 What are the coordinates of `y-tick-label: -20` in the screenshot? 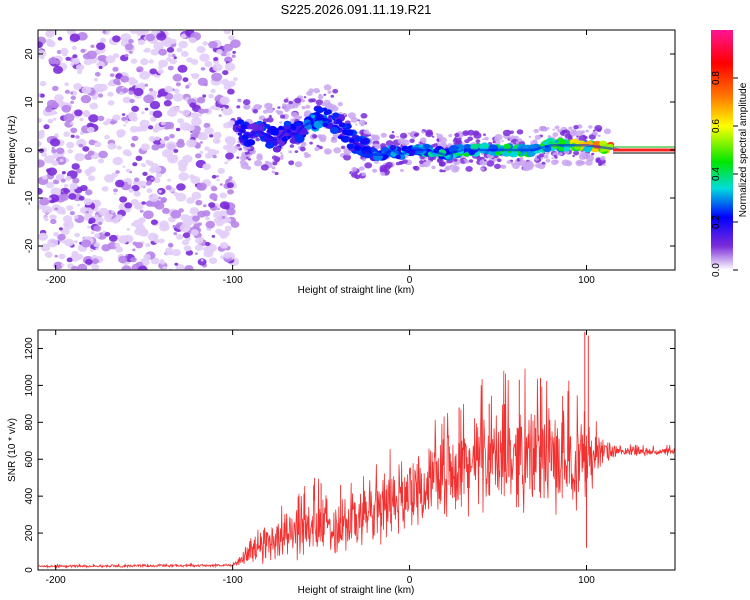 It's located at (29, 245).